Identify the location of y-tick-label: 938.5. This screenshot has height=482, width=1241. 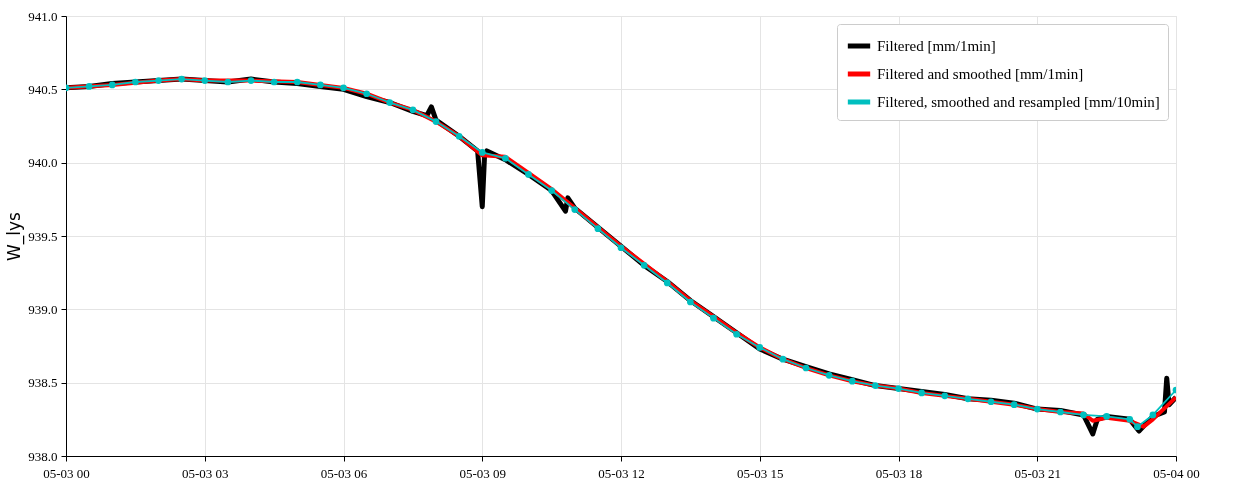
(43, 383).